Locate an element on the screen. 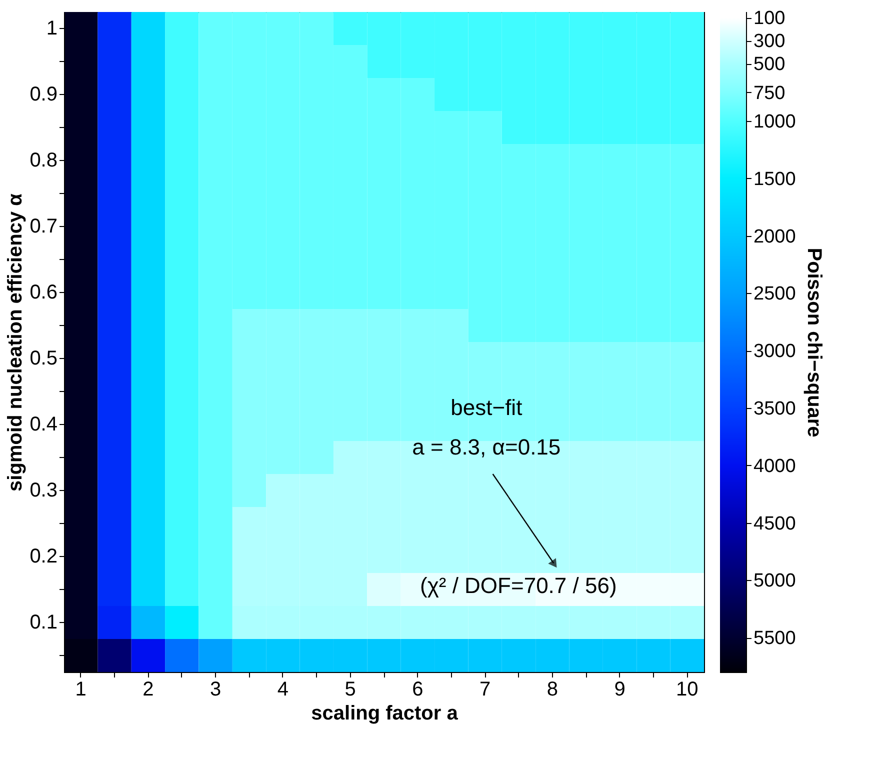 Image resolution: width=896 pixels, height=763 pixels. color-bar-label: 500 is located at coordinates (770, 65).